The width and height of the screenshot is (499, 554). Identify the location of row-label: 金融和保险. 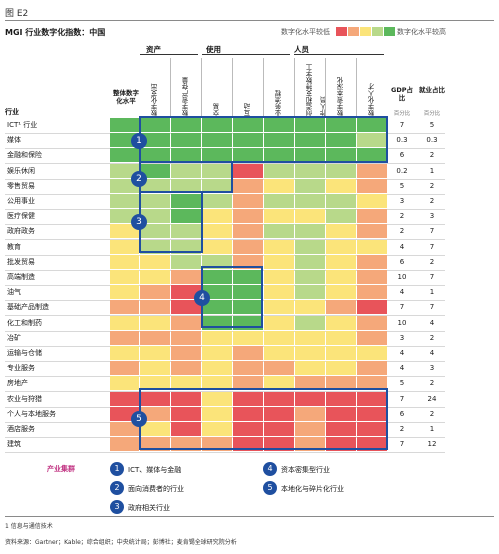
(24, 155).